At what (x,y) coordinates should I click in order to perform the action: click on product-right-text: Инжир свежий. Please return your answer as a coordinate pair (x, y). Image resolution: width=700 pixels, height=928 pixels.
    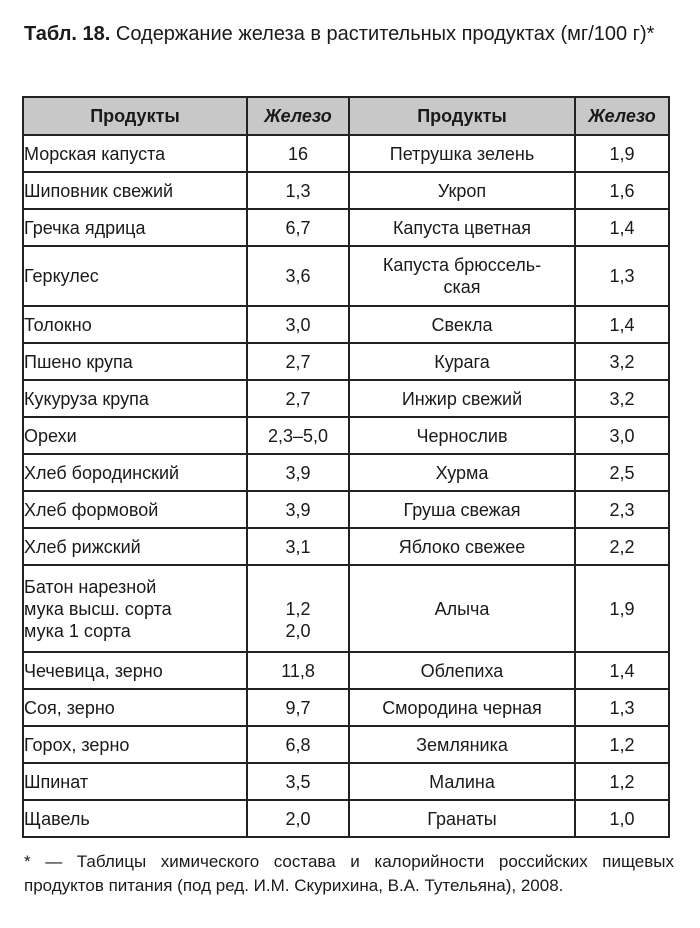
    Looking at the image, I should click on (462, 398).